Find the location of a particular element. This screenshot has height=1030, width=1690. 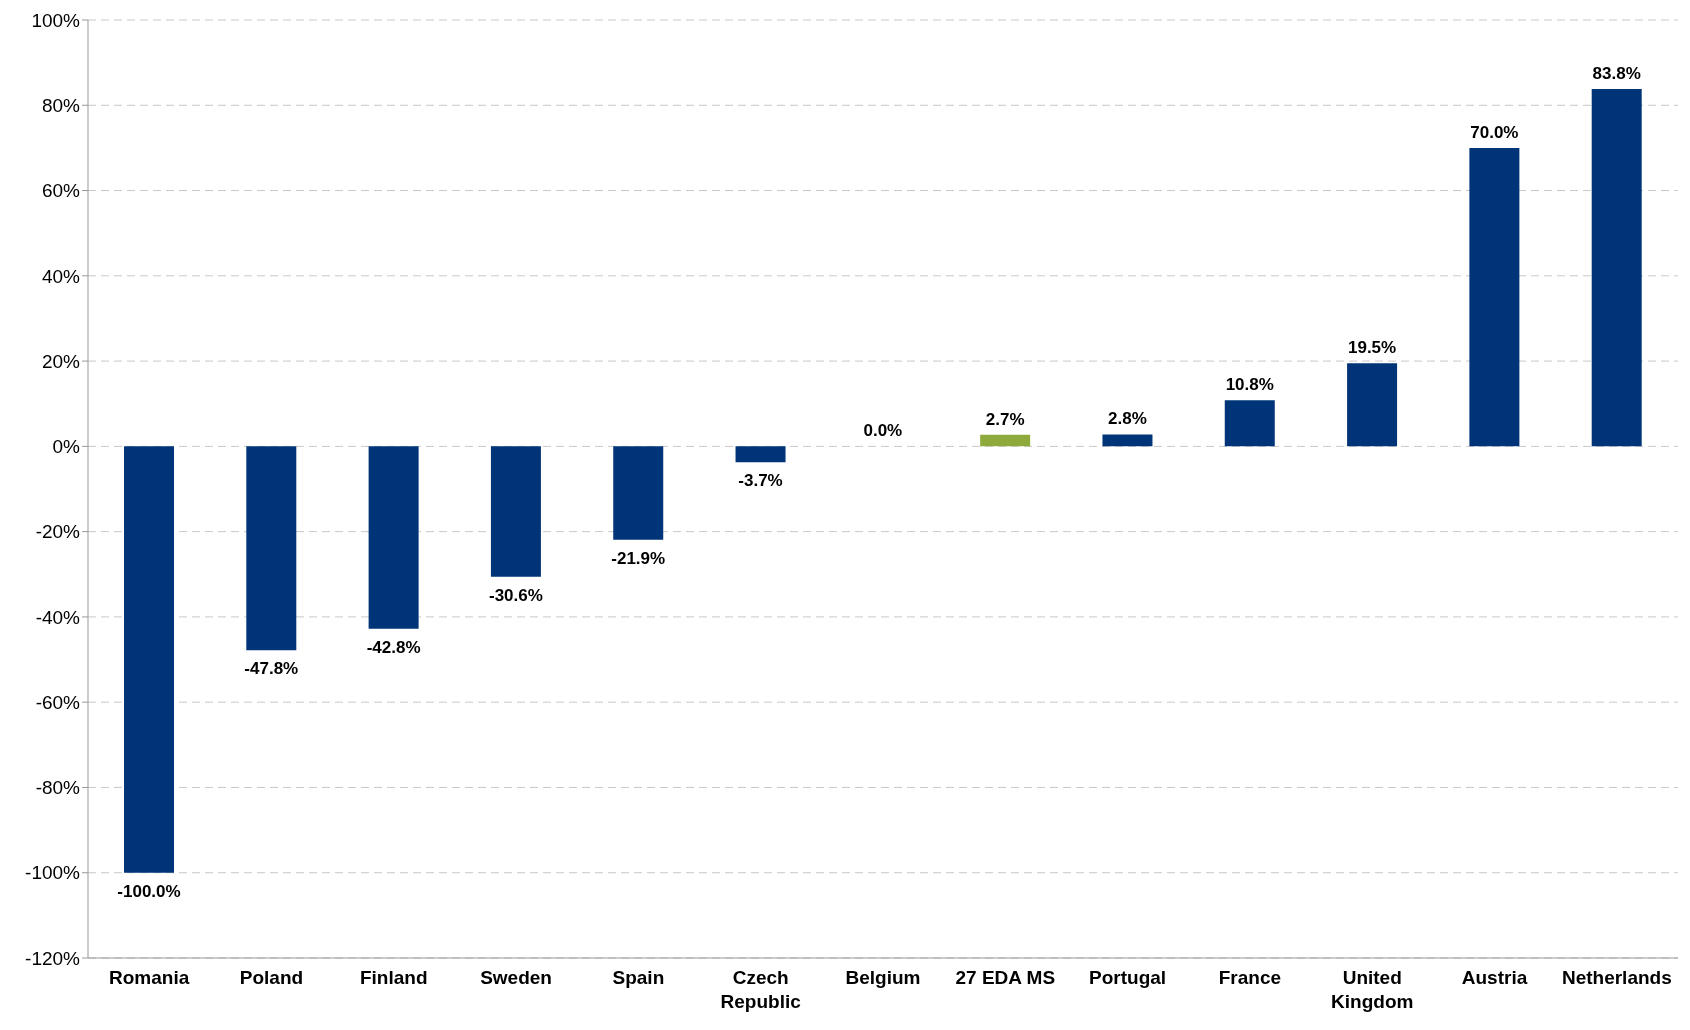

y-tick-label: -40% is located at coordinates (58, 617).